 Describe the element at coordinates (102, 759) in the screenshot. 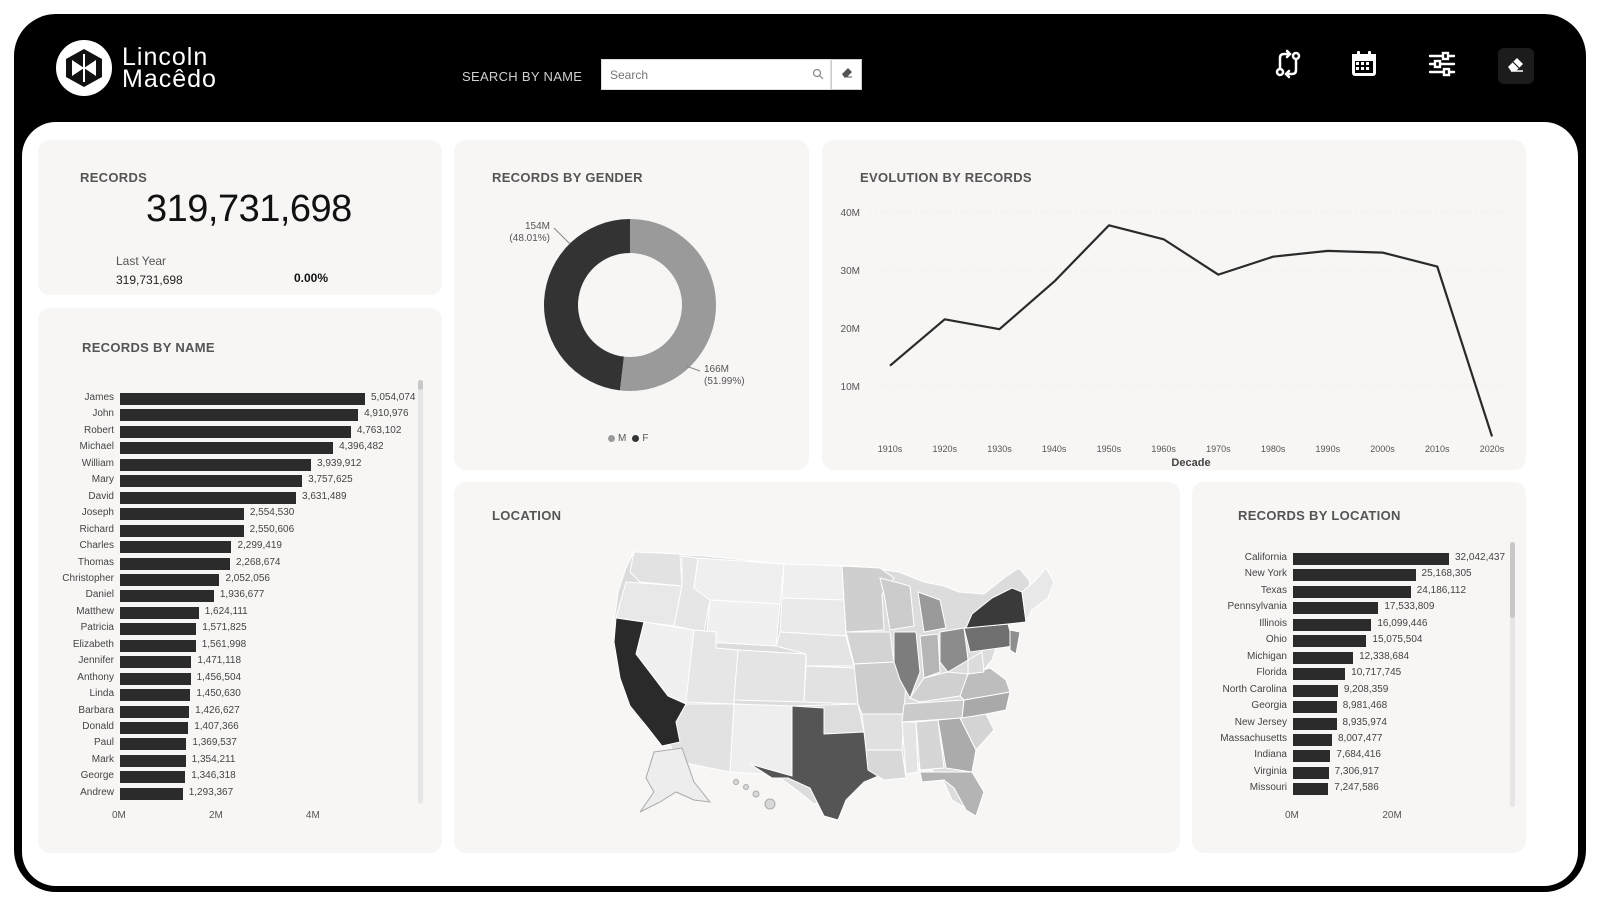

I see `bar-category-label: Mark` at that location.